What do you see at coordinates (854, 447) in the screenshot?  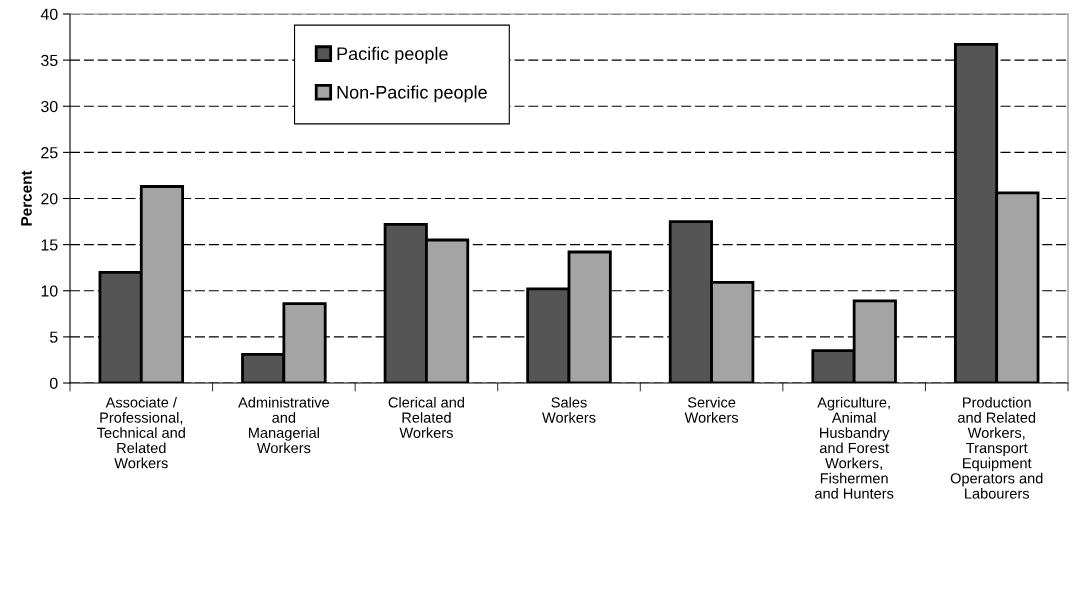 I see `x-tick-label: Agriculture, Animal Husbandry and Forest Workers, Fishermen and Hunters` at bounding box center [854, 447].